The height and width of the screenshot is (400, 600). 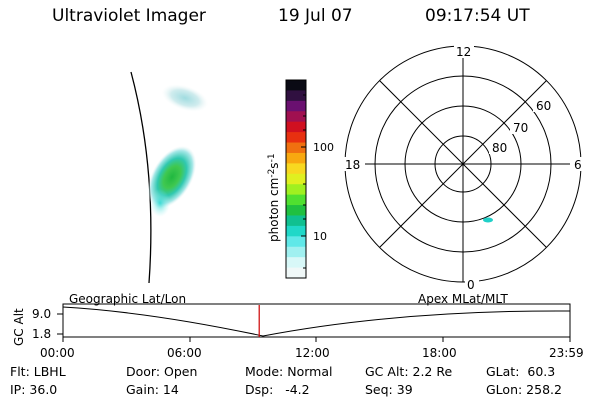 I want to click on earth-image, so click(x=169, y=177).